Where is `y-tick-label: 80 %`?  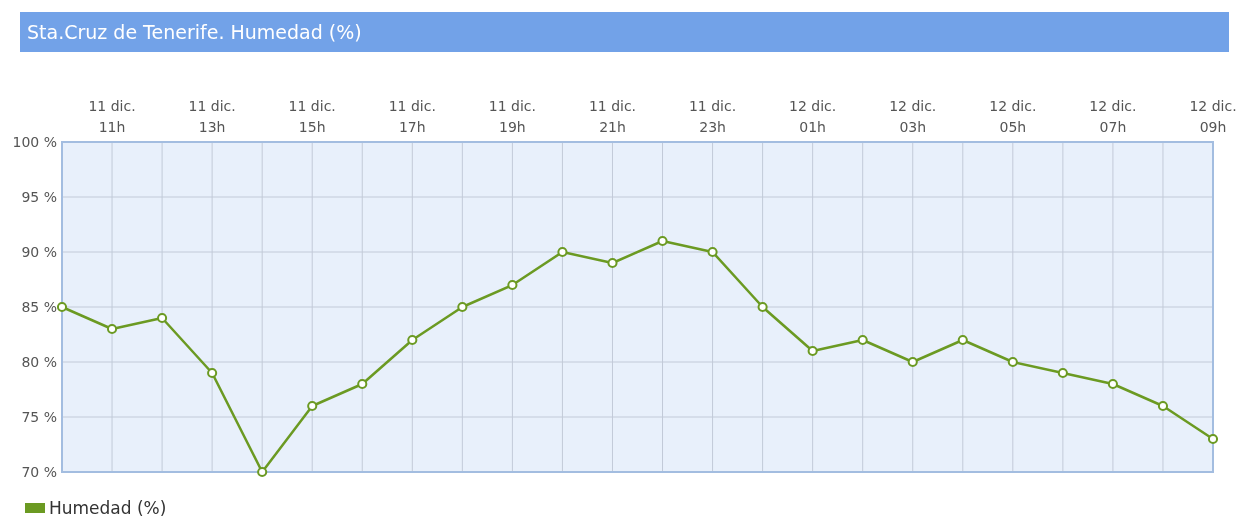 y-tick-label: 80 % is located at coordinates (39, 361).